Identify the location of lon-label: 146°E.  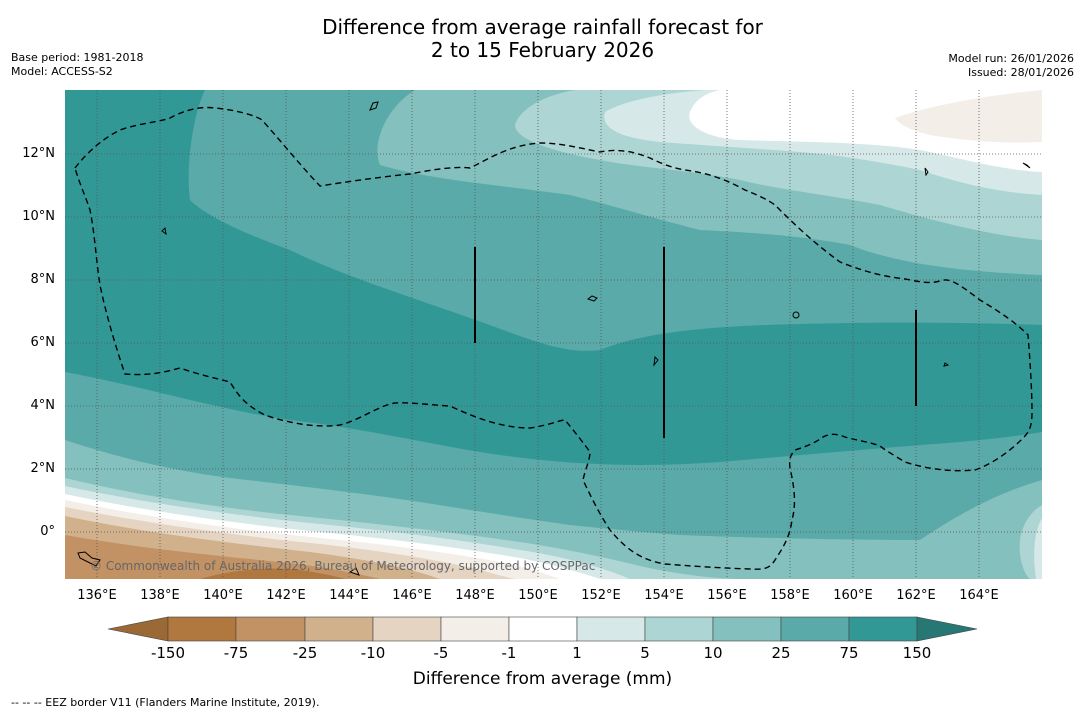
(412, 595).